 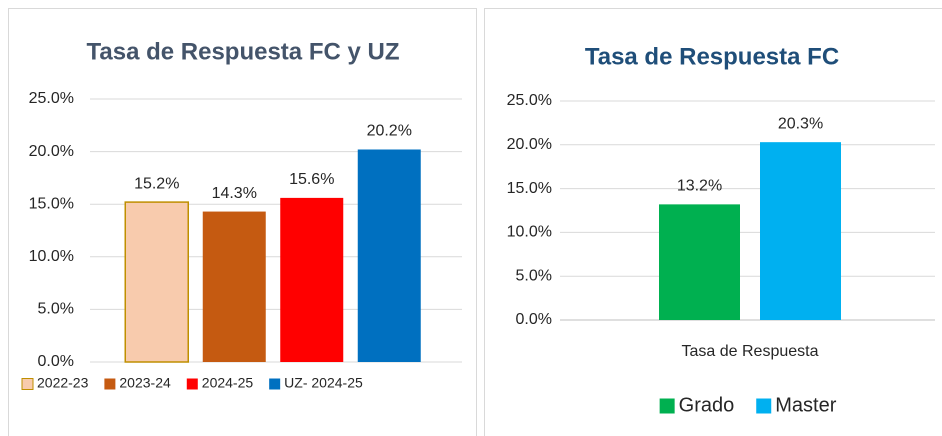 What do you see at coordinates (156, 183) in the screenshot?
I see `data-label: 15.2%` at bounding box center [156, 183].